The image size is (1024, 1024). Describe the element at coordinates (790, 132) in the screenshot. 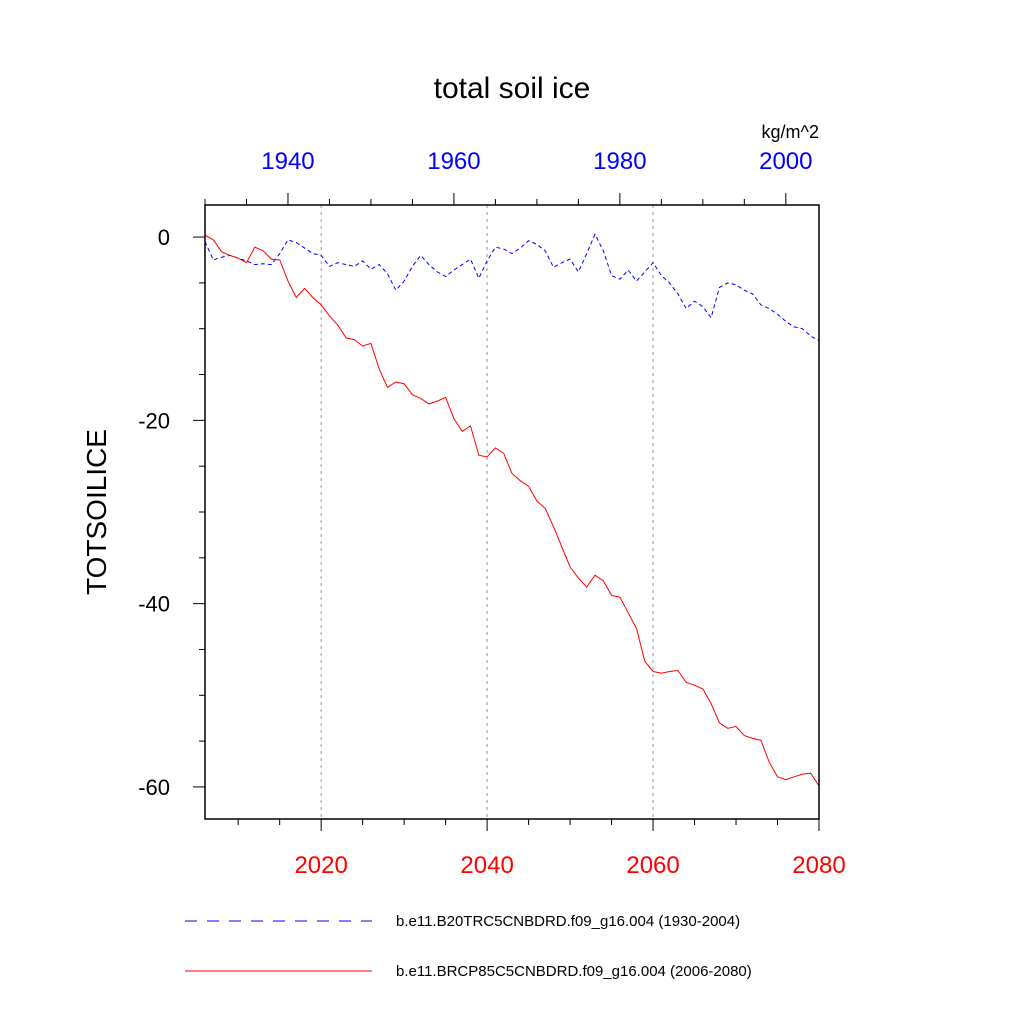

I see `units-label: kg/m^2` at that location.